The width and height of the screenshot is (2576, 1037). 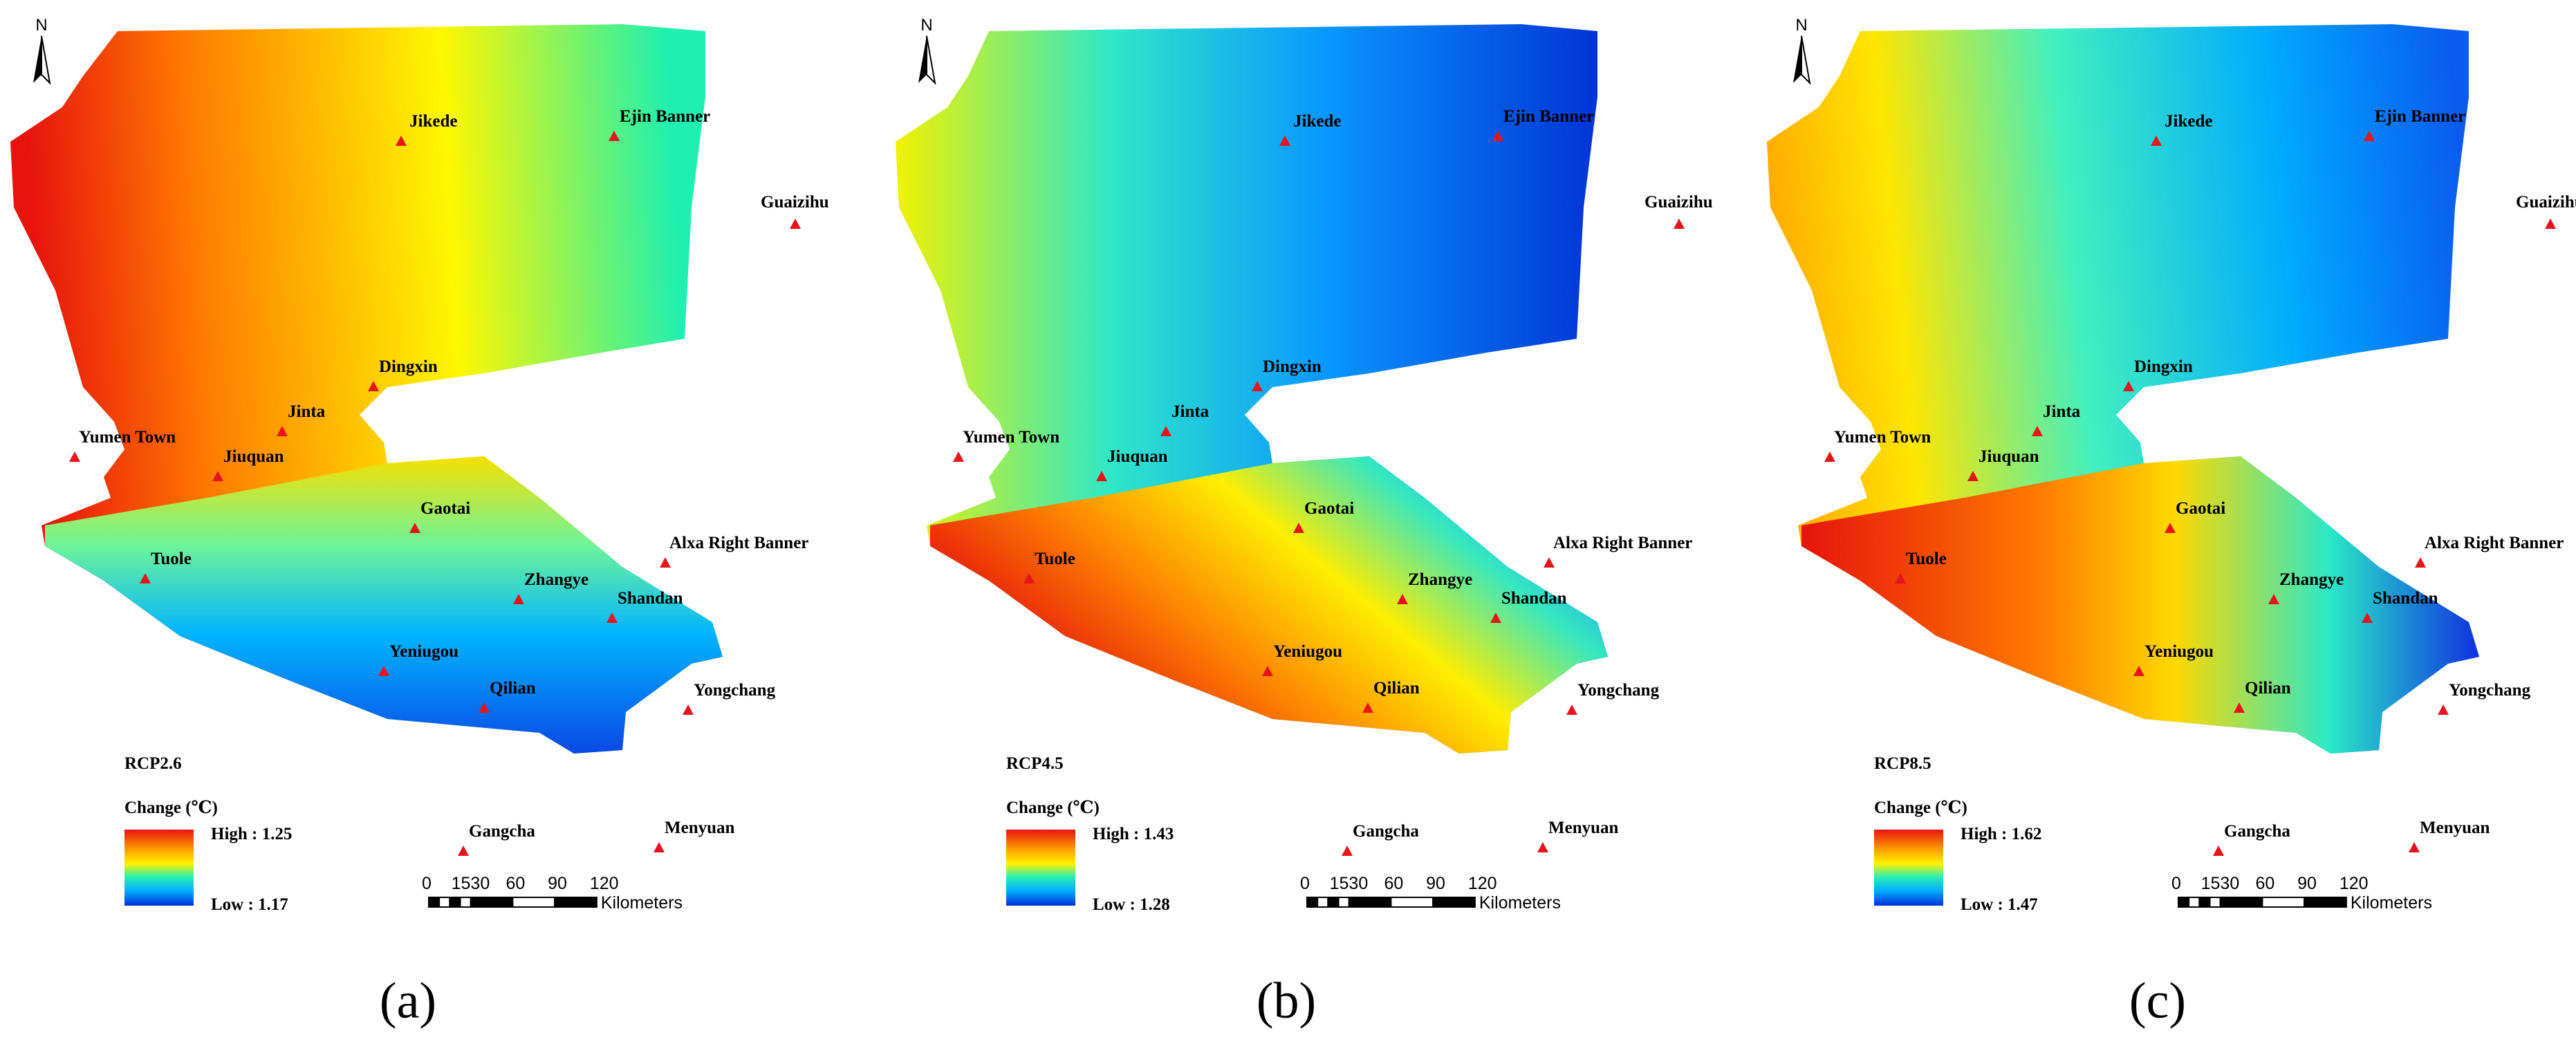 I want to click on north-arrow-icon: N, so click(x=927, y=51).